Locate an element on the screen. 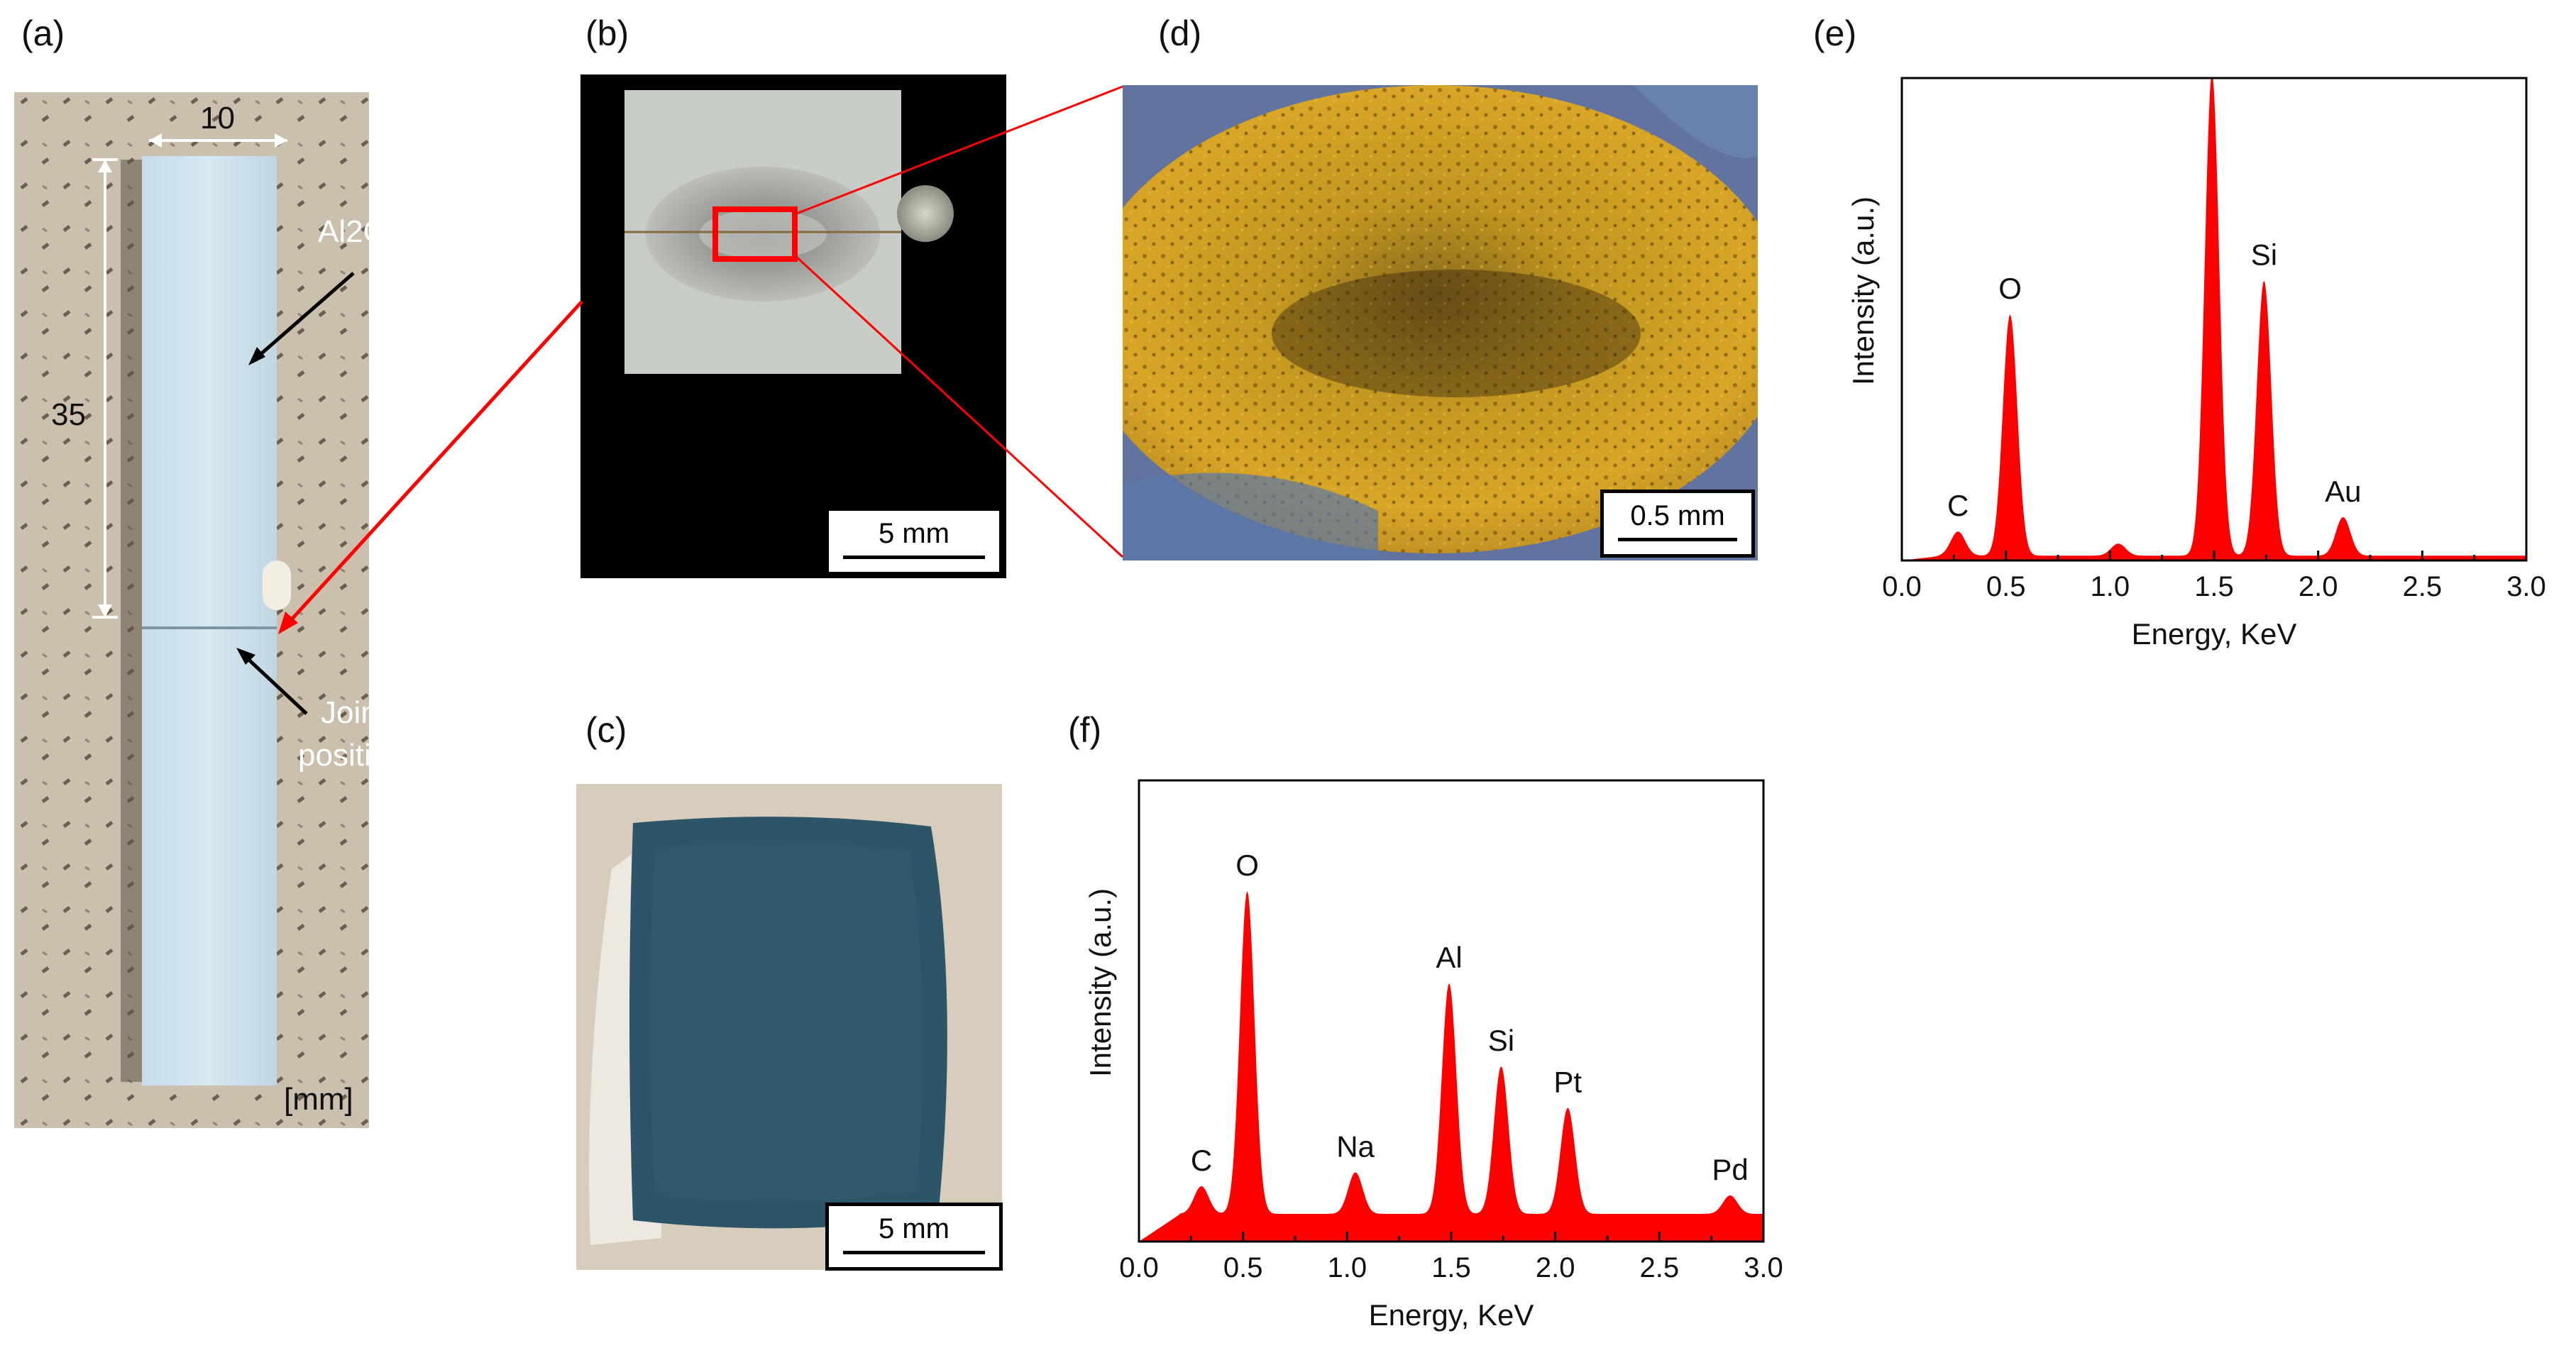  panel-a-photo is located at coordinates (191, 610).